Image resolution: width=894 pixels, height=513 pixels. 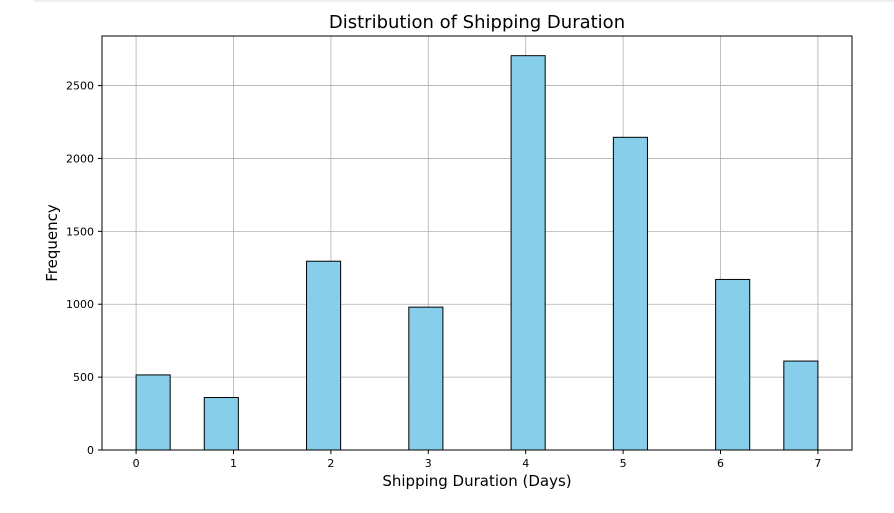 What do you see at coordinates (525, 463) in the screenshot?
I see `x-tick-label: 4` at bounding box center [525, 463].